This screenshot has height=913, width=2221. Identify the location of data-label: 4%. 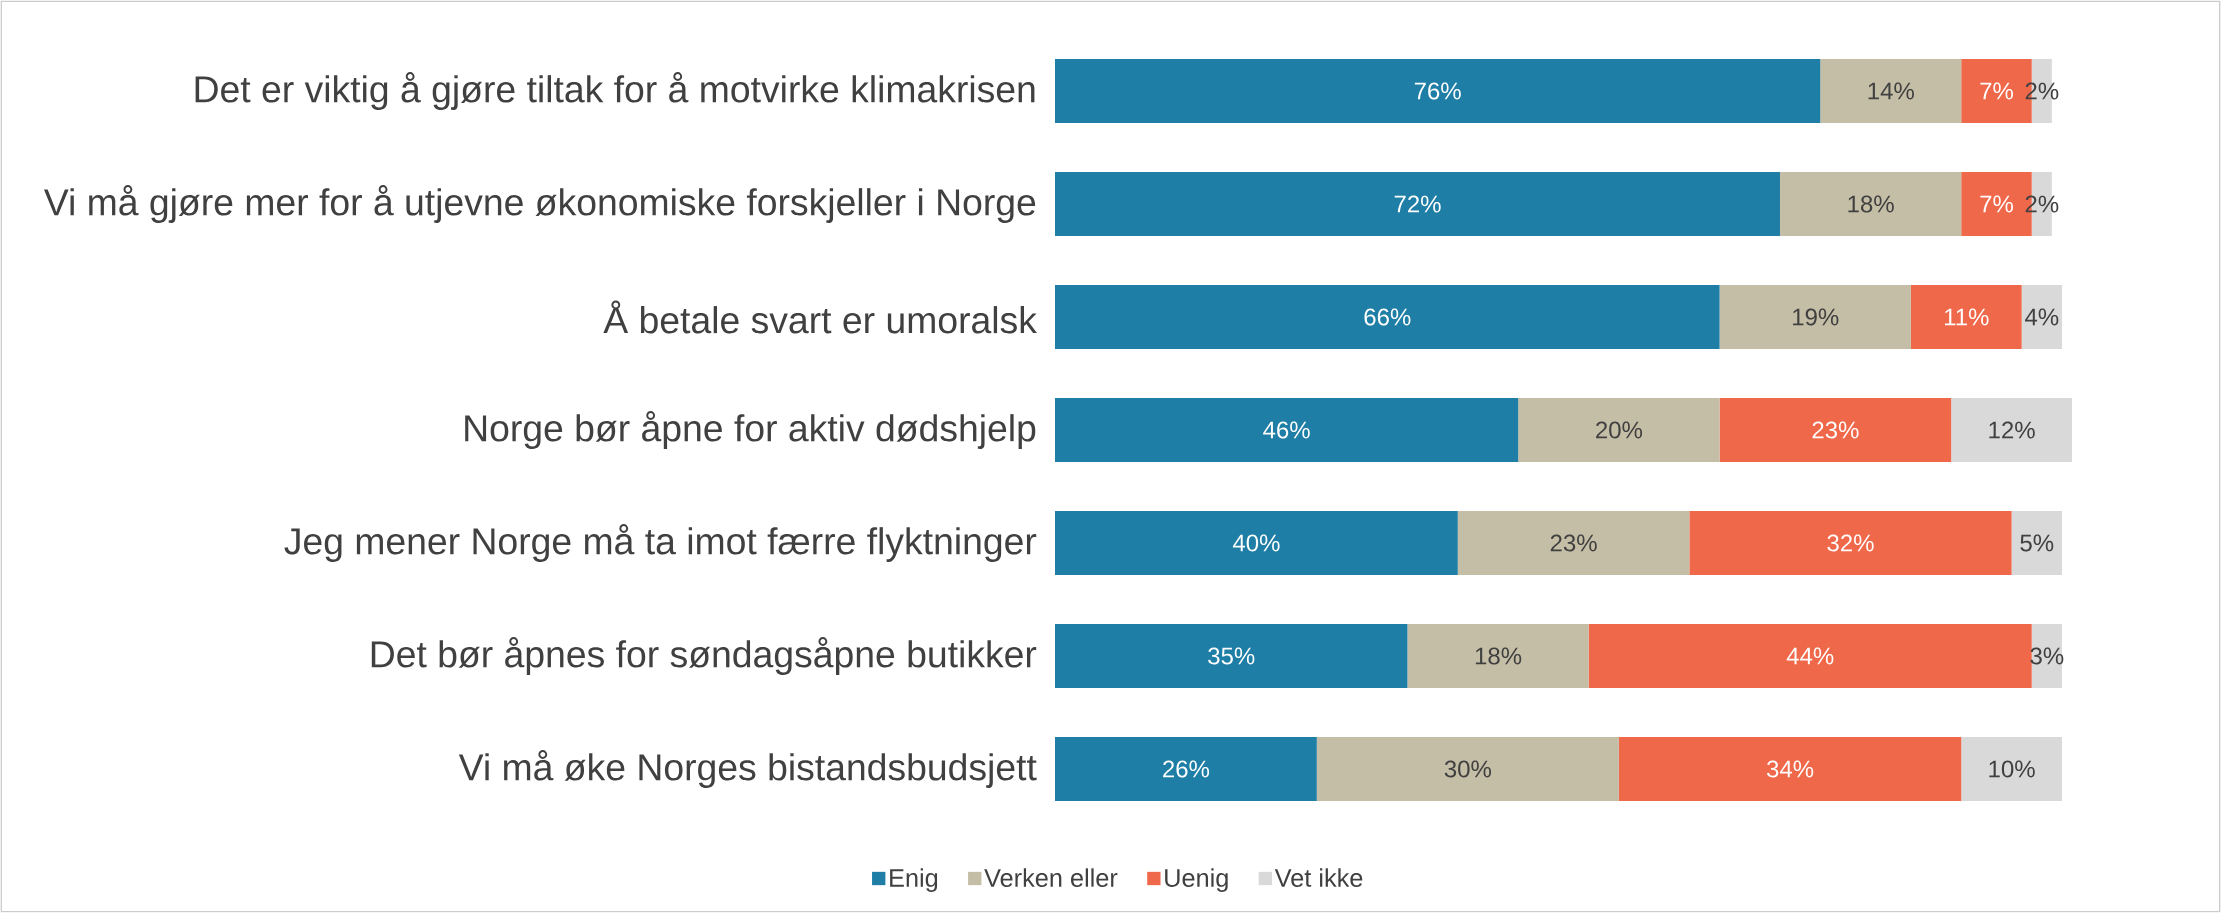
(2042, 317).